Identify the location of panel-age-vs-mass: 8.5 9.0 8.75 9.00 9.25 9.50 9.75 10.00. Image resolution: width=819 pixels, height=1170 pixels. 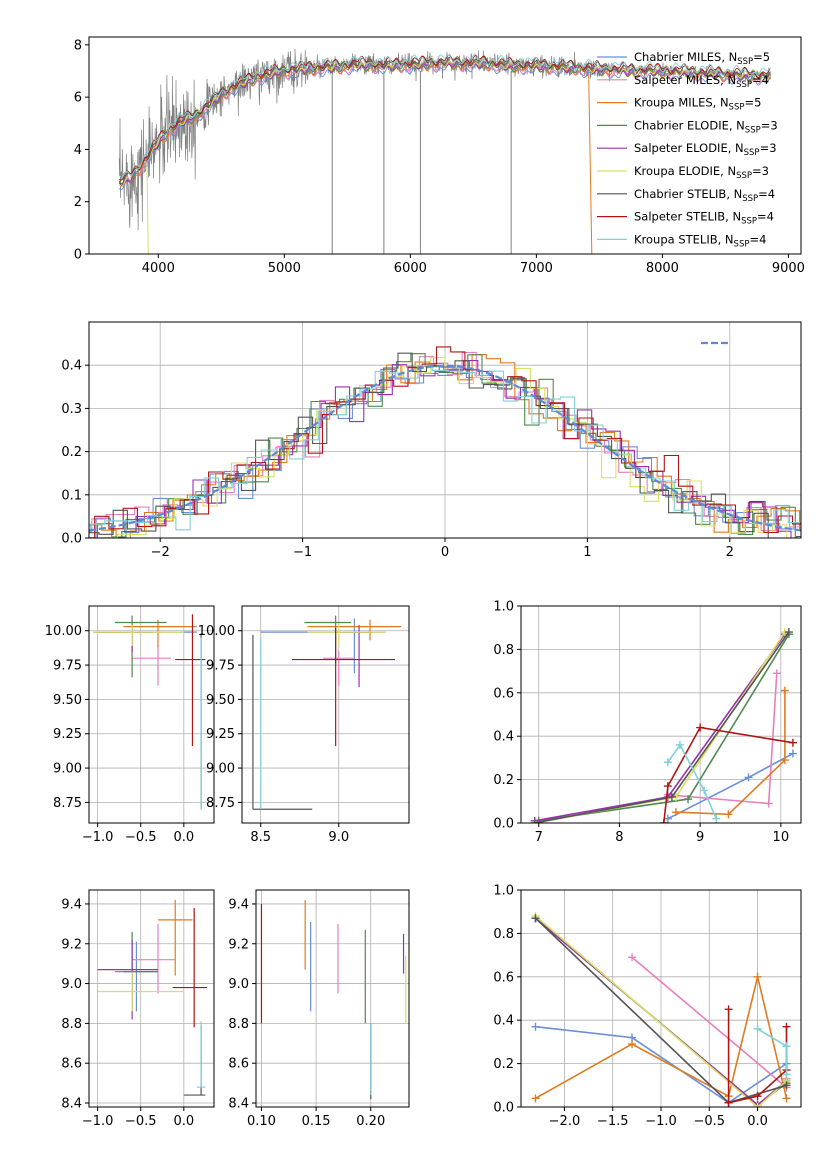
(304, 725).